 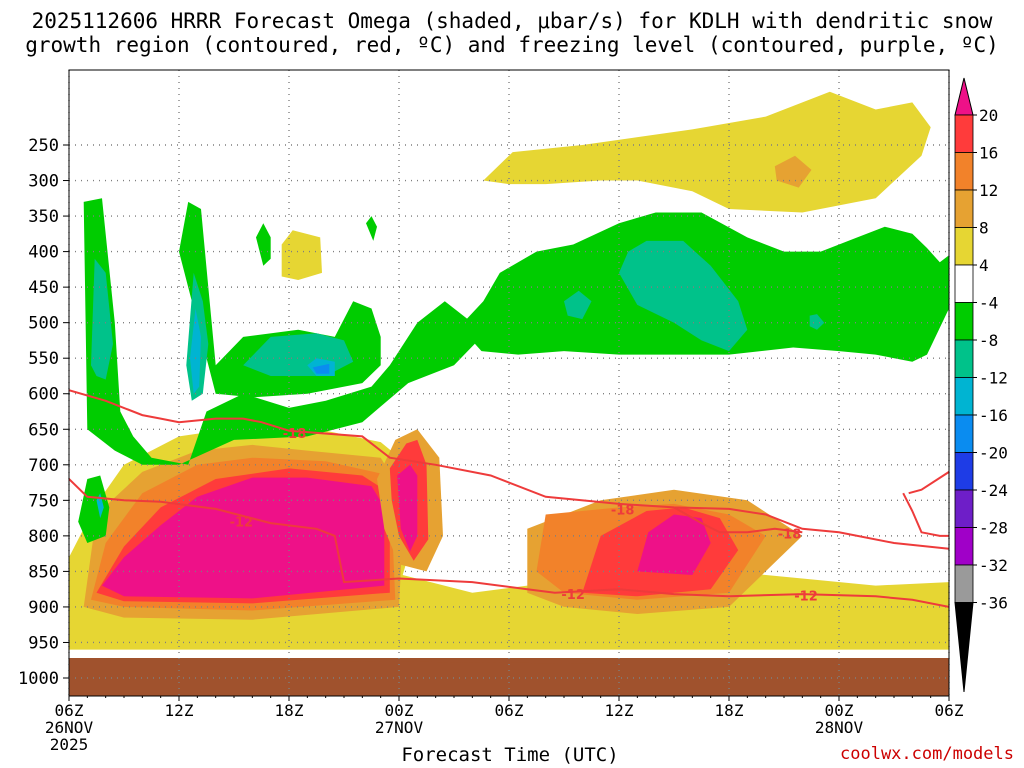 What do you see at coordinates (43, 395) in the screenshot?
I see `y-tick-label: 600` at bounding box center [43, 395].